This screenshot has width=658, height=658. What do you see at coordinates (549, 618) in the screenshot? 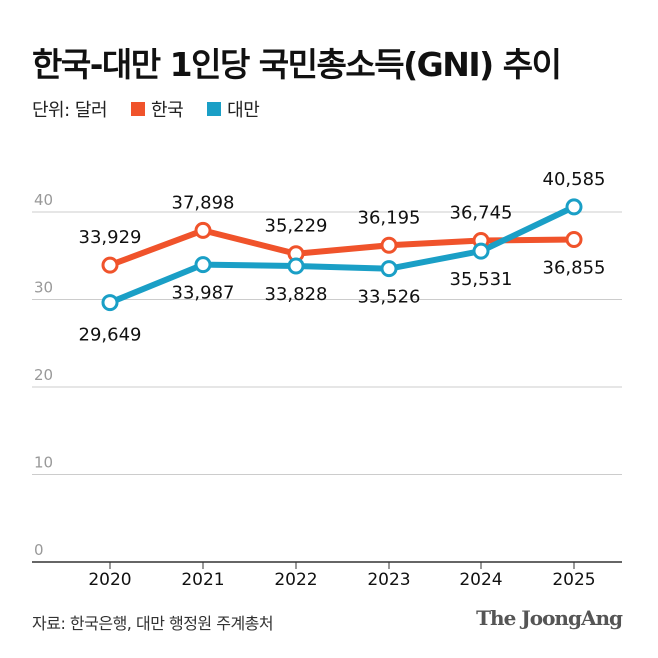
I see `publisher-logo: The JoongAng` at bounding box center [549, 618].